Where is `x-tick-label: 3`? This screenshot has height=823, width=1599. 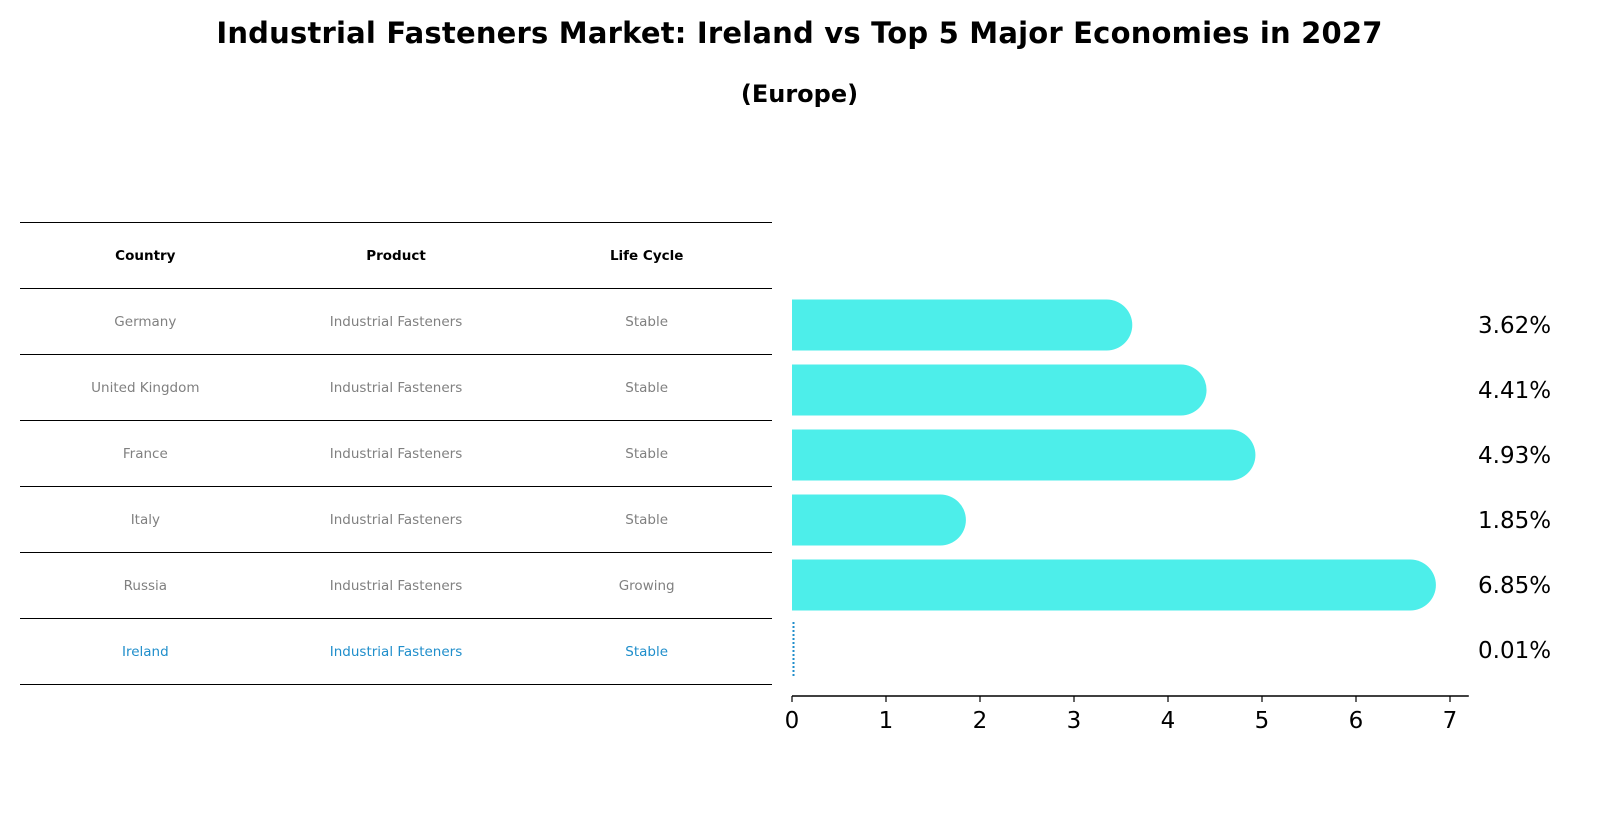 x-tick-label: 3 is located at coordinates (1074, 721).